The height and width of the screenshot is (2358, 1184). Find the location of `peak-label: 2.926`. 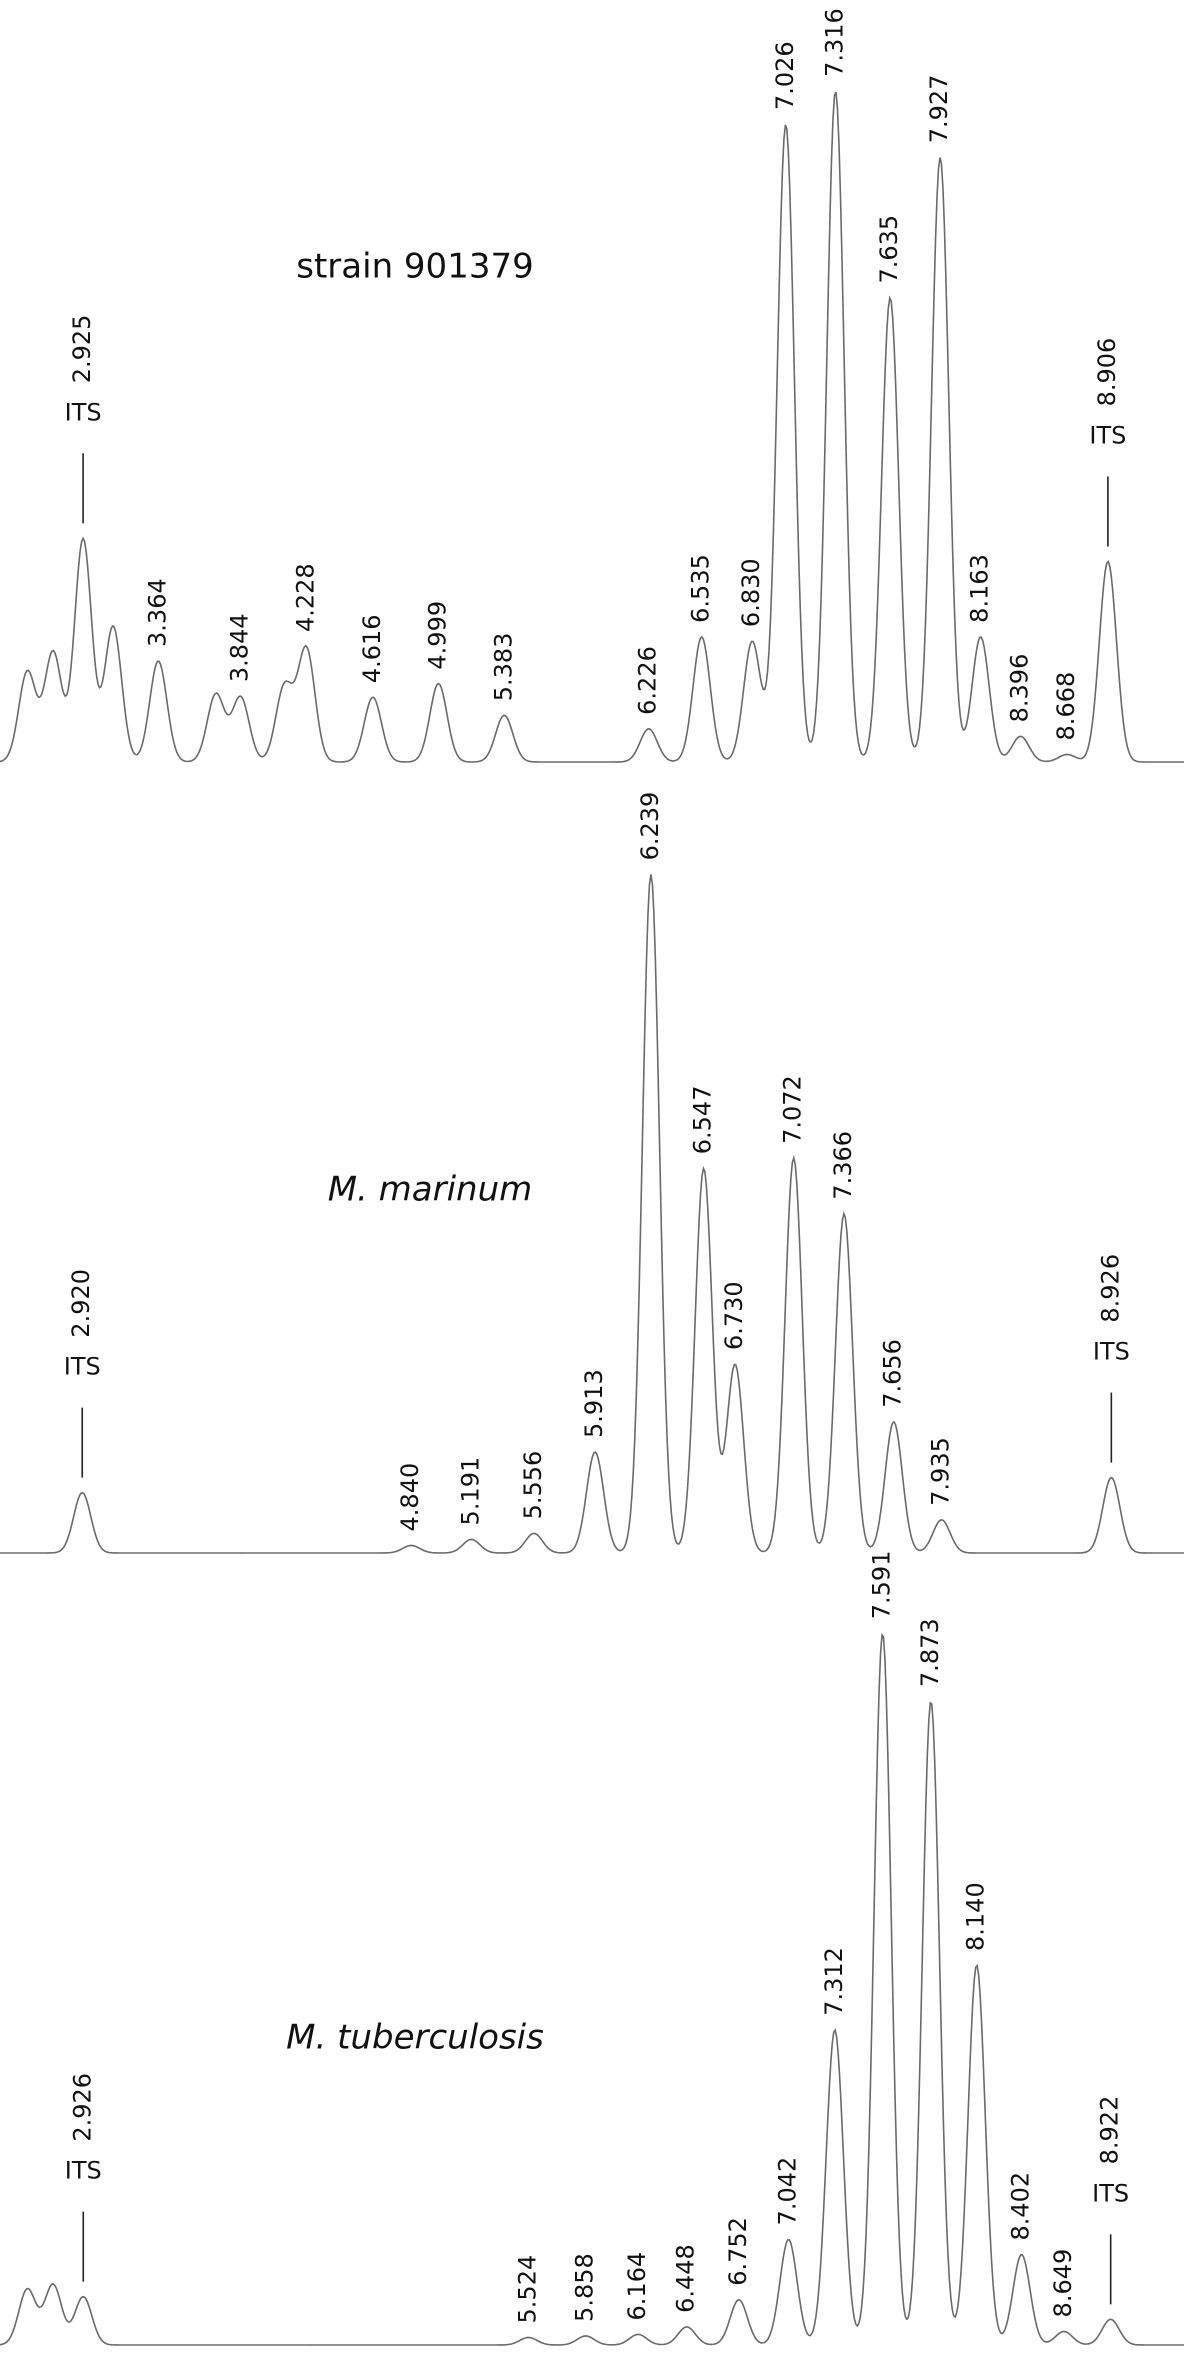

peak-label: 2.926 is located at coordinates (82, 2107).